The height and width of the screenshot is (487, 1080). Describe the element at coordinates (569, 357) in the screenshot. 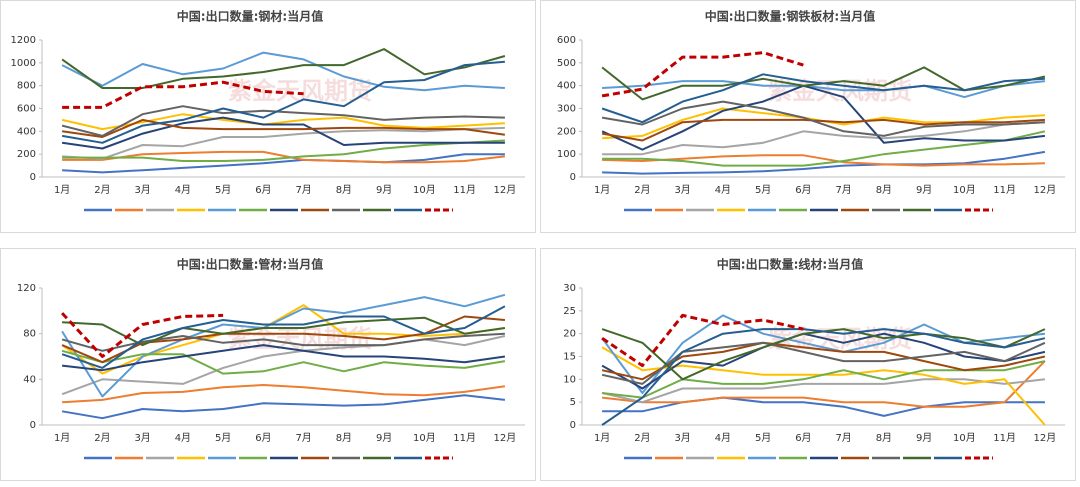

I see `y-tick-label: 15` at that location.